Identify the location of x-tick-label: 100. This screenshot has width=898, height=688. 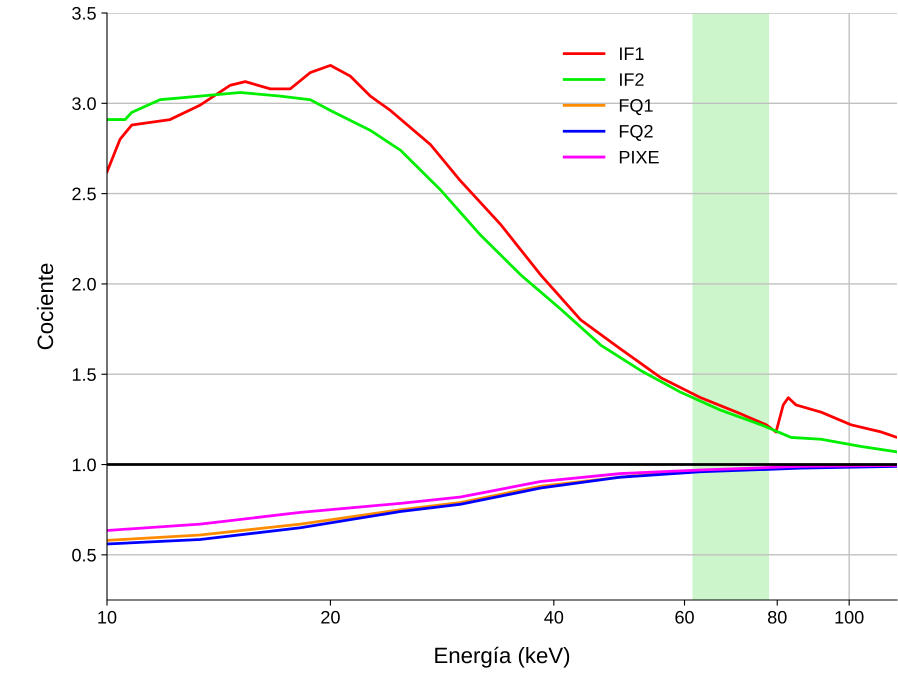
(849, 617).